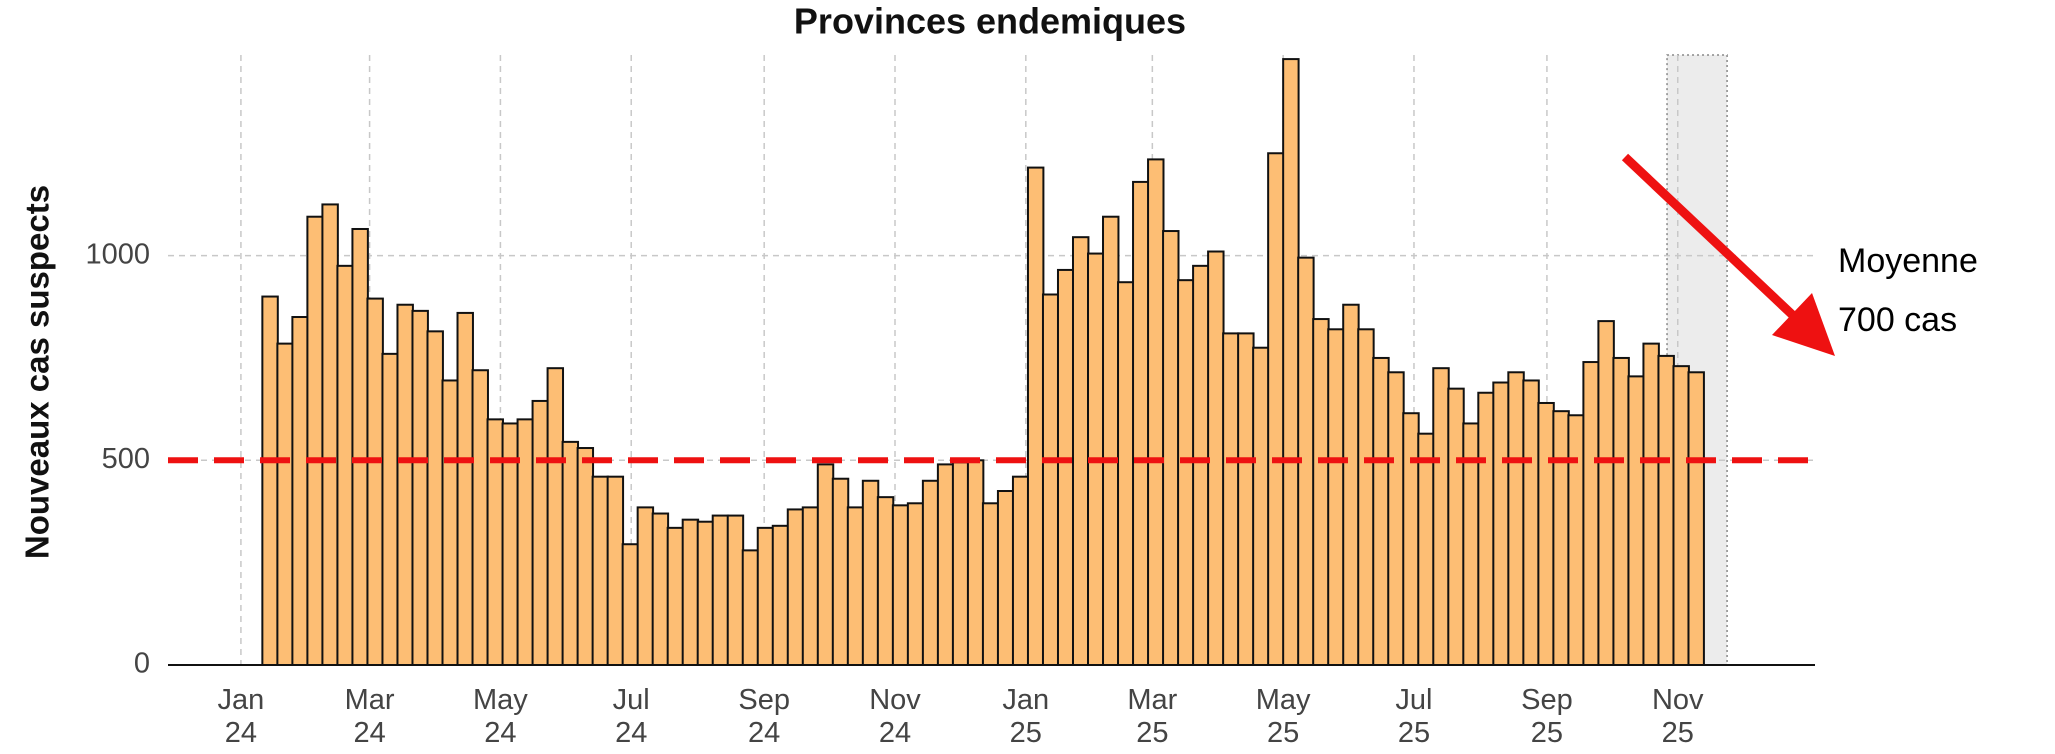 This screenshot has width=2055, height=754. Describe the element at coordinates (895, 716) in the screenshot. I see `x-tick-label: Nov 24` at that location.